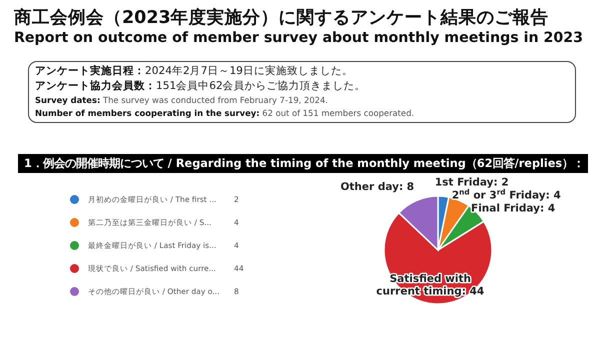  I want to click on data-label: 2$^{nd}$ or 3$^{rd}$ Friday: 4, so click(506, 194).